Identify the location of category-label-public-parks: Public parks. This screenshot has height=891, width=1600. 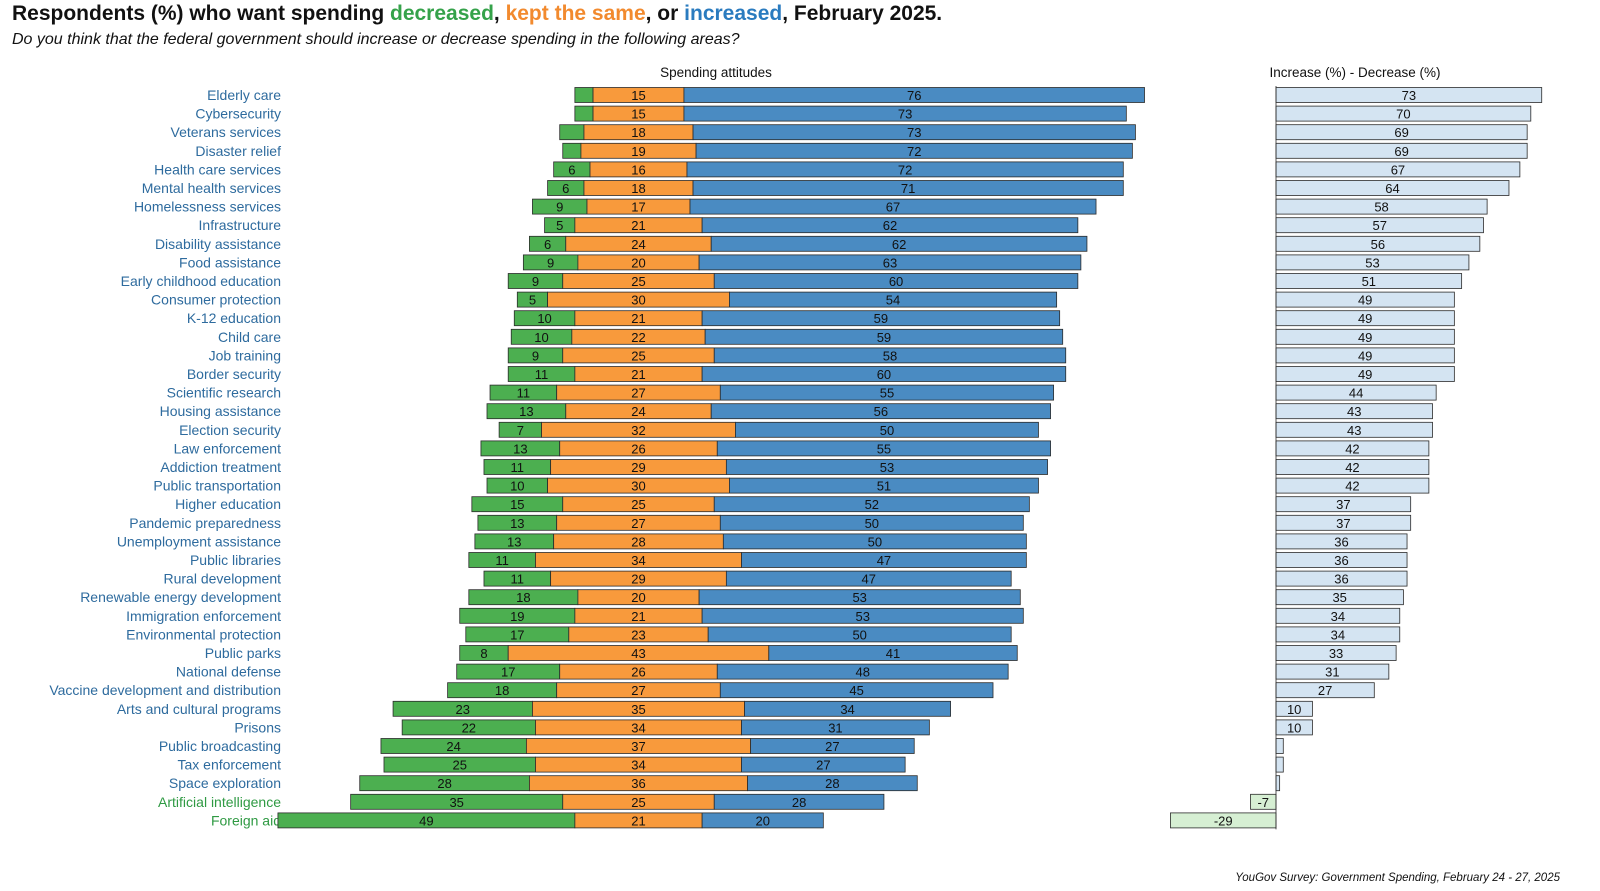
(243, 653).